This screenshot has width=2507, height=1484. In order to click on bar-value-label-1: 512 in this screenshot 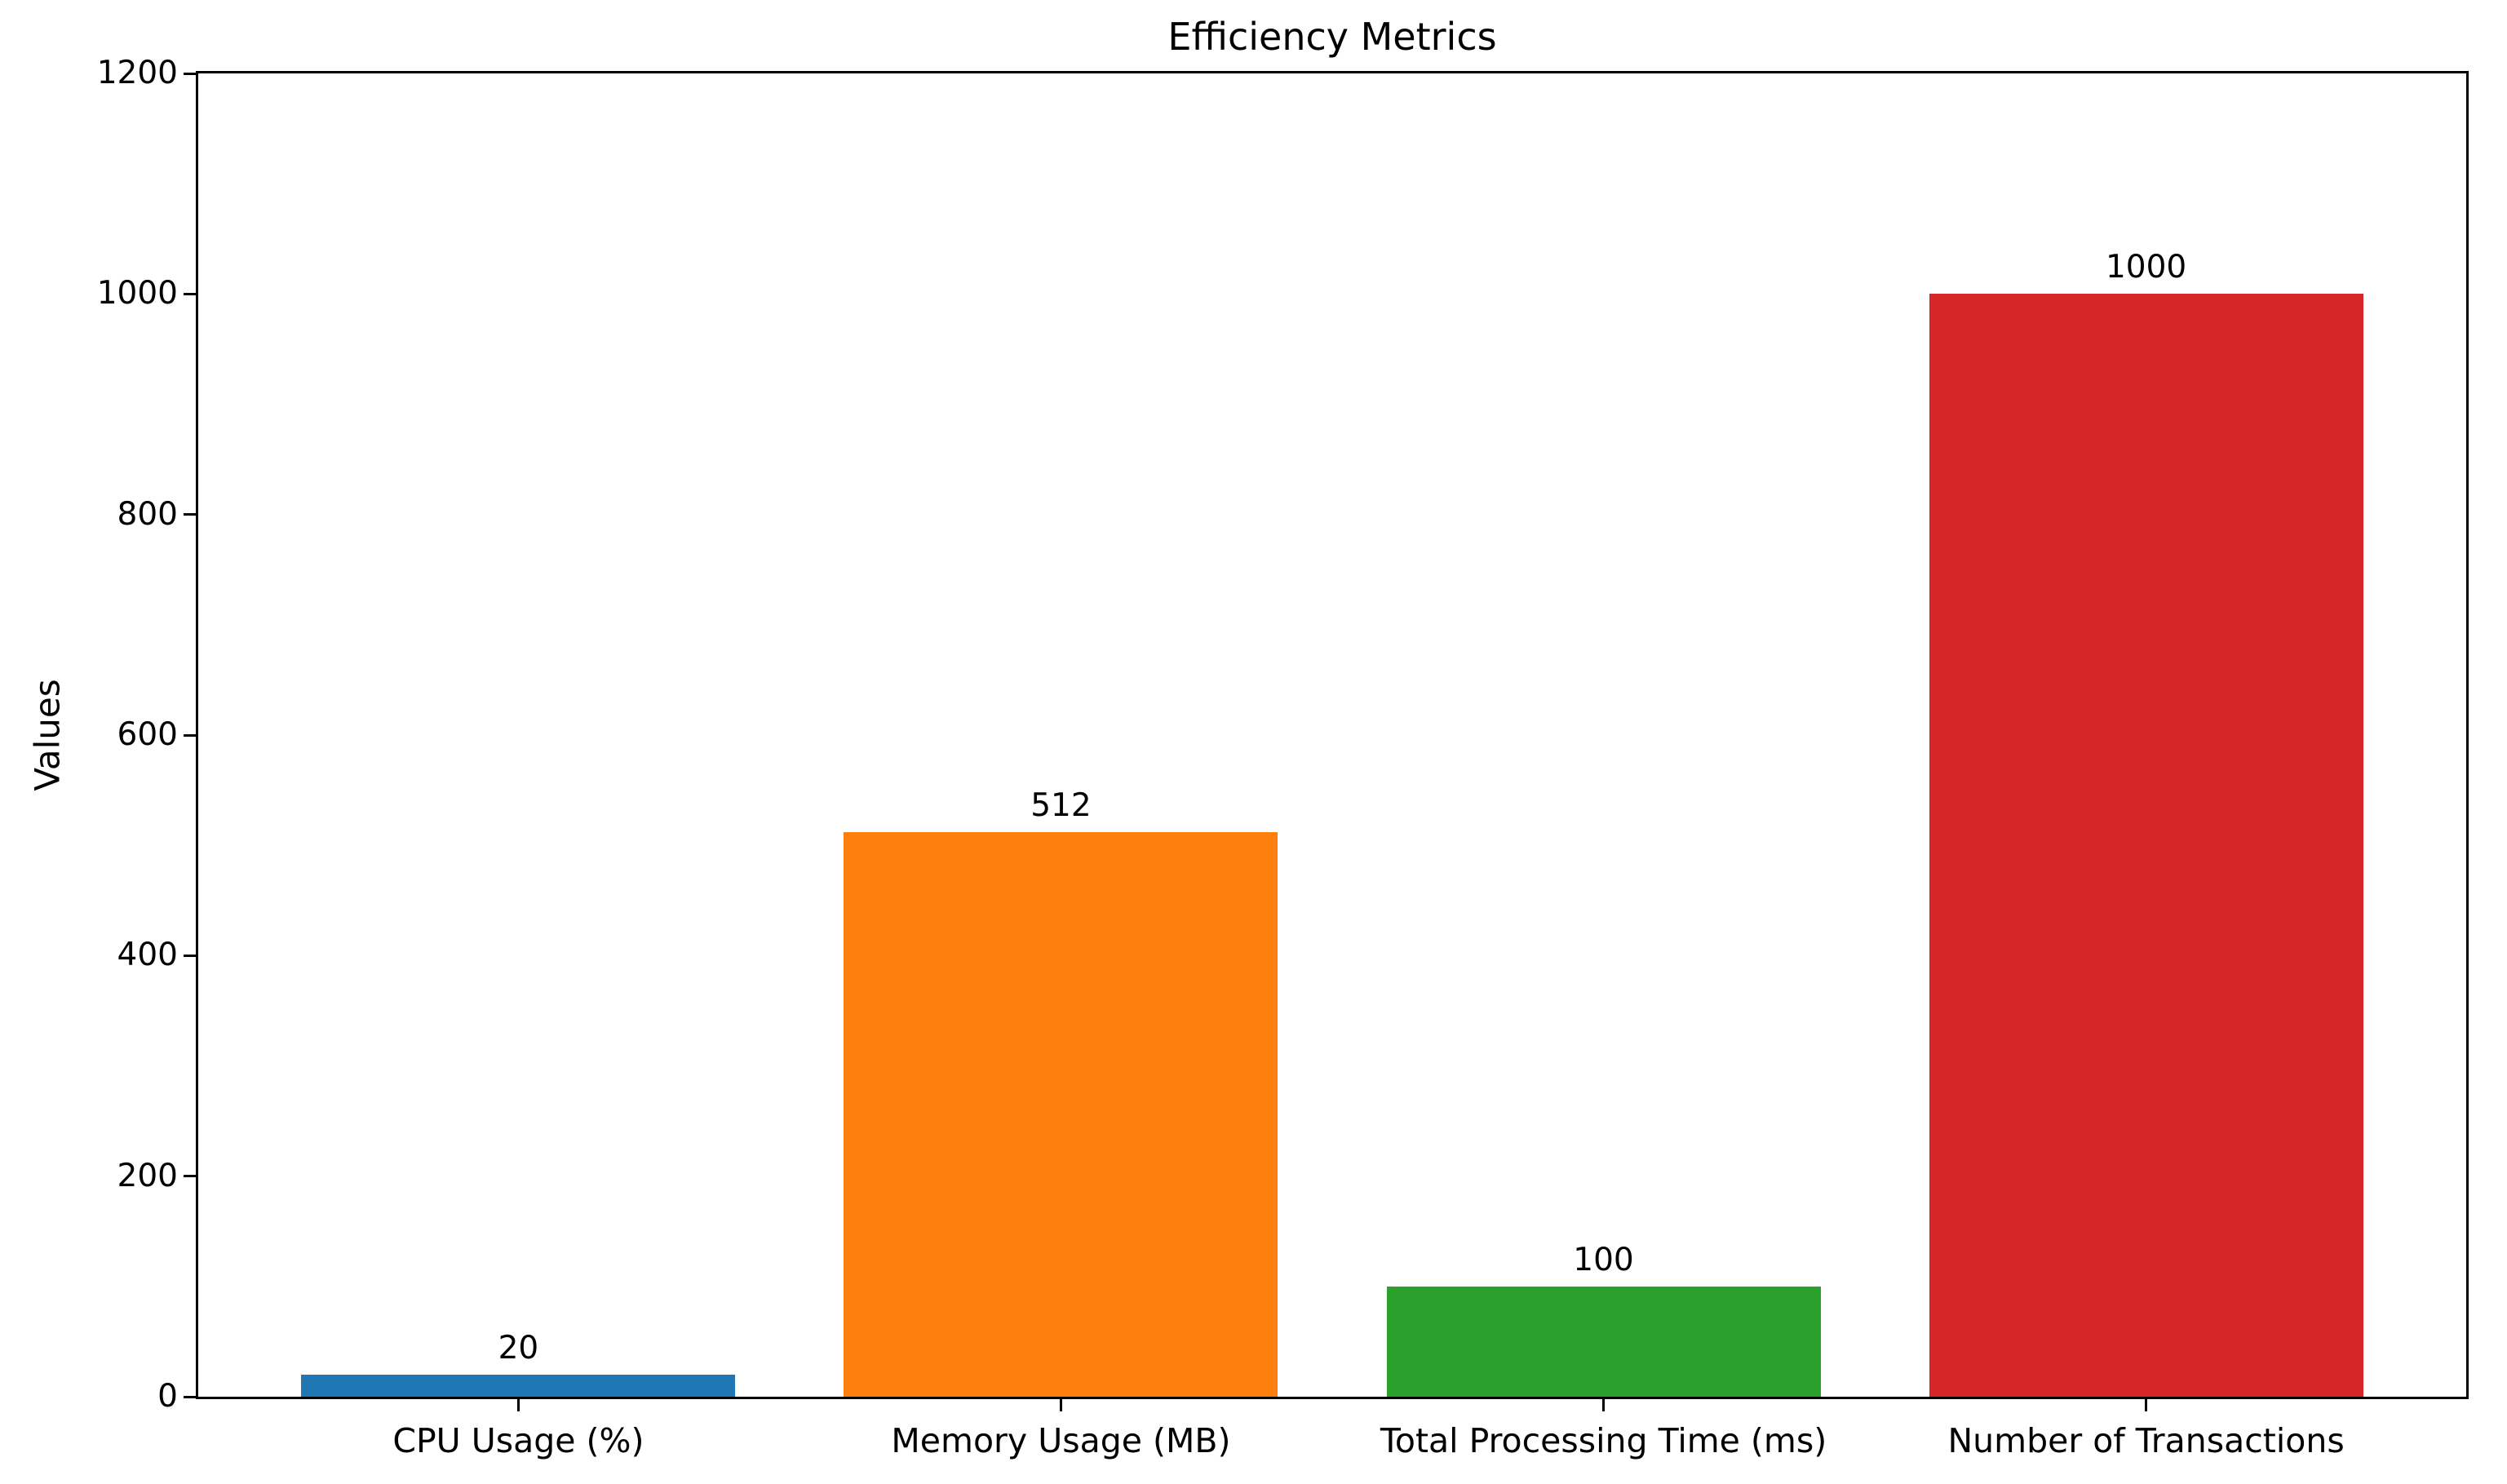, I will do `click(1061, 805)`.